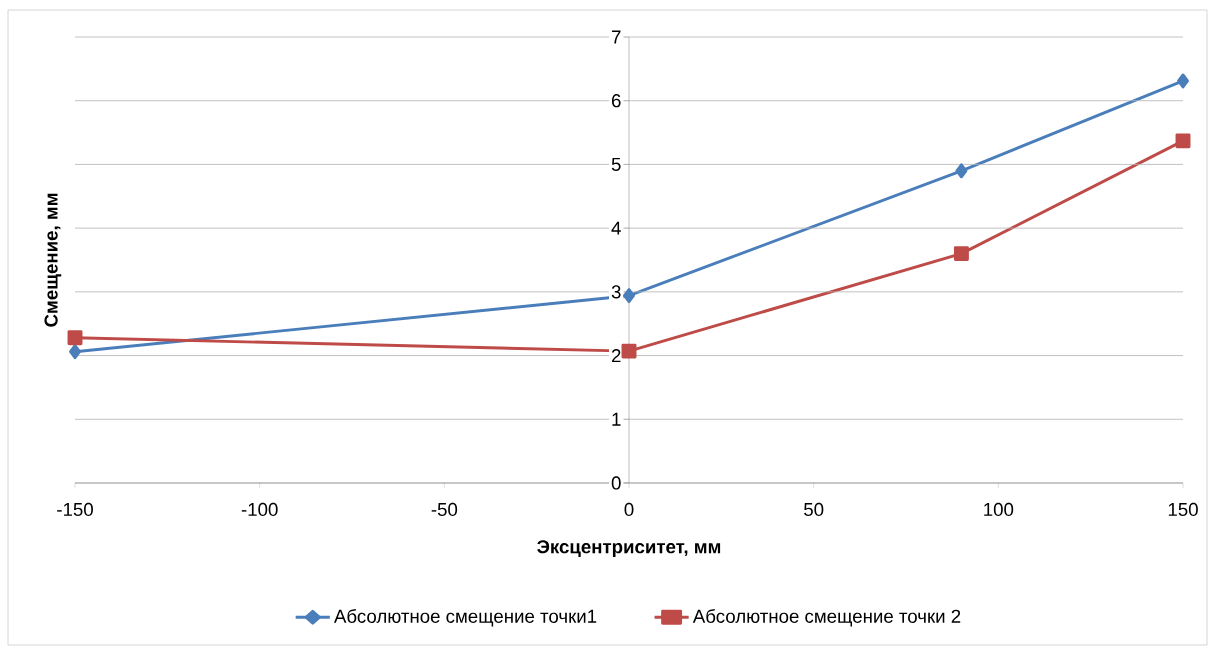 The image size is (1215, 654). What do you see at coordinates (616, 419) in the screenshot?
I see `y-tick-label: 1` at bounding box center [616, 419].